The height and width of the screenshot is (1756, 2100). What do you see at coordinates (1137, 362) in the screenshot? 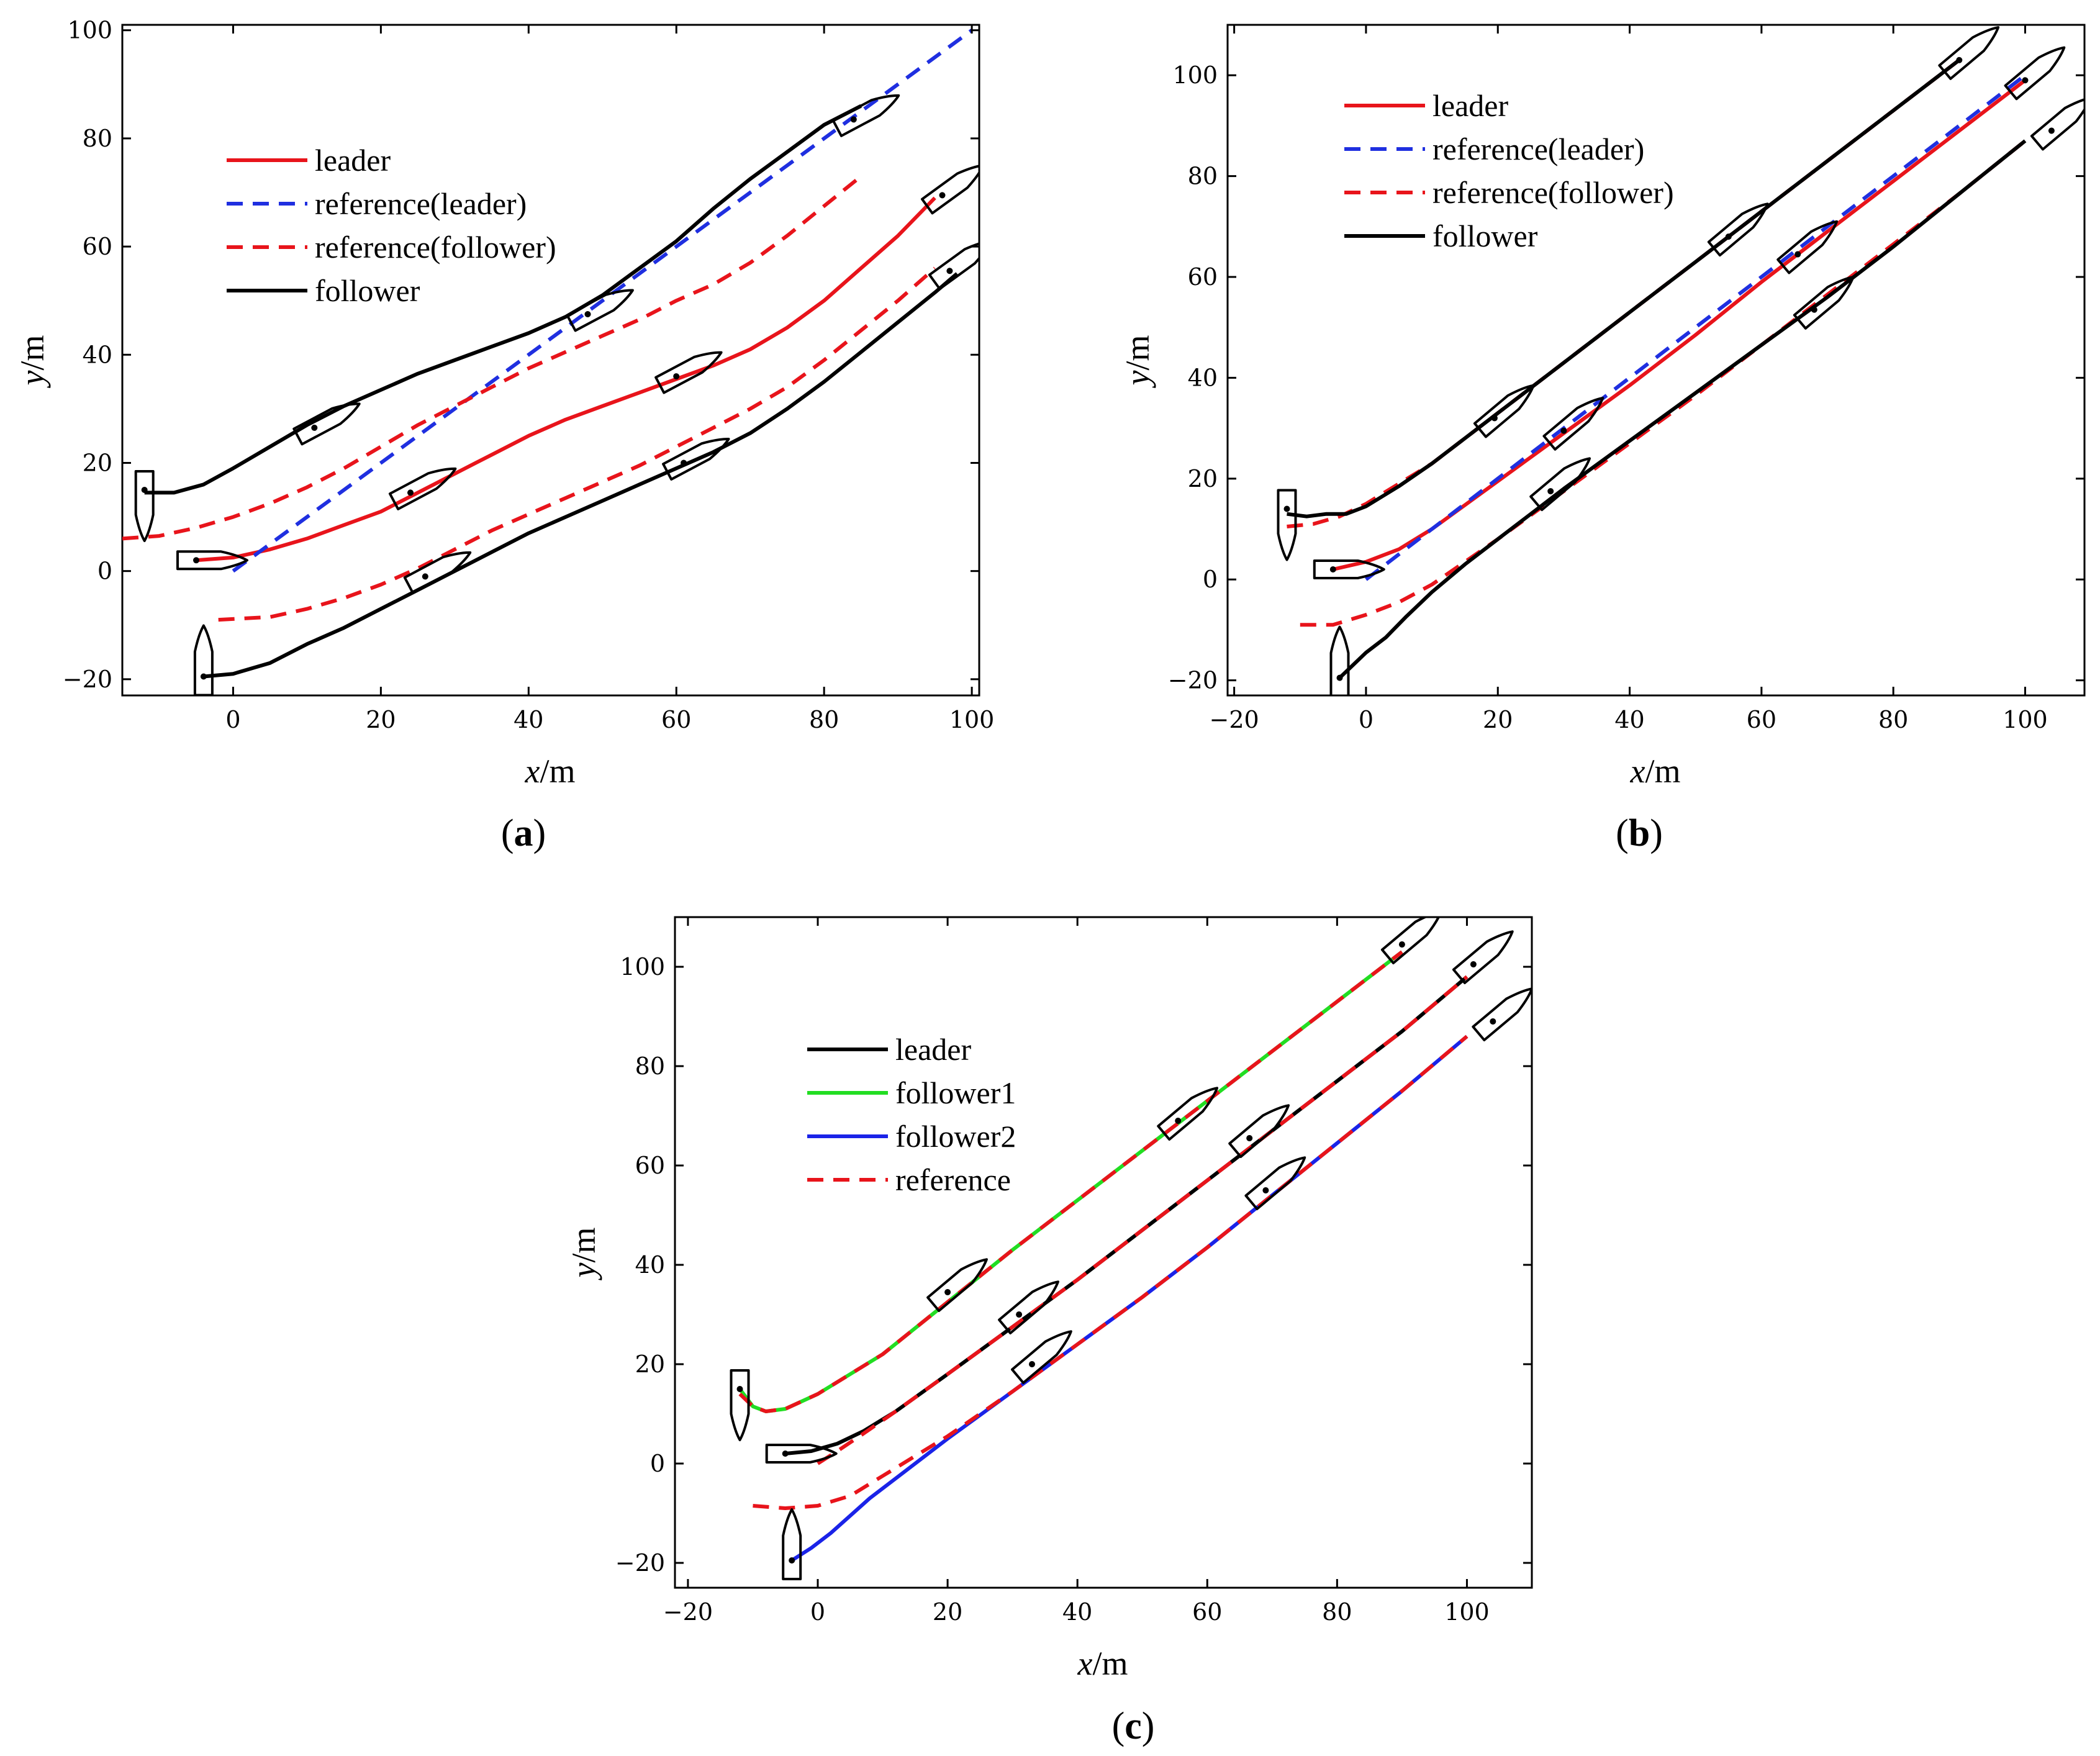
I see `y-axis-label-b: y/m` at bounding box center [1137, 362].